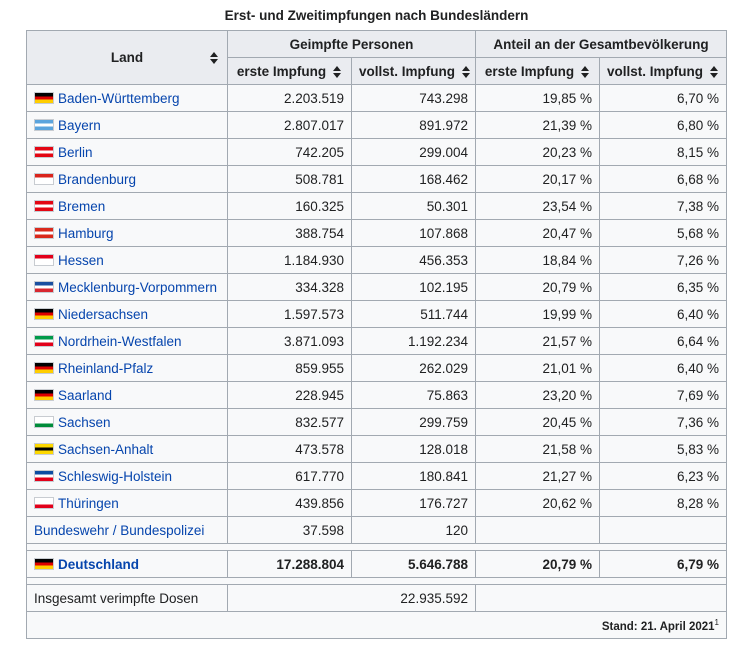 The image size is (753, 657). I want to click on table-row-dosen: Insgesamt verimpfte Dosen 22.935.592, so click(376, 598).